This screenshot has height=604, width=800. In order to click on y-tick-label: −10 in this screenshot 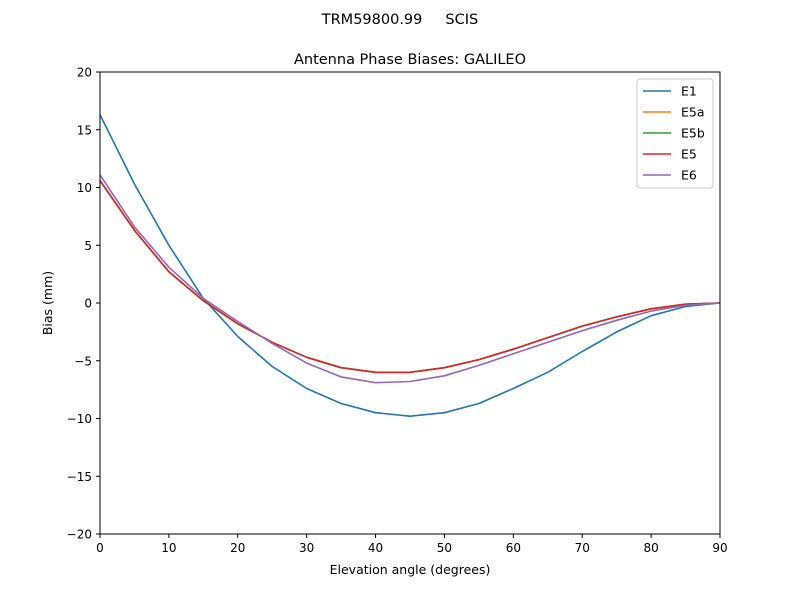, I will do `click(79, 419)`.